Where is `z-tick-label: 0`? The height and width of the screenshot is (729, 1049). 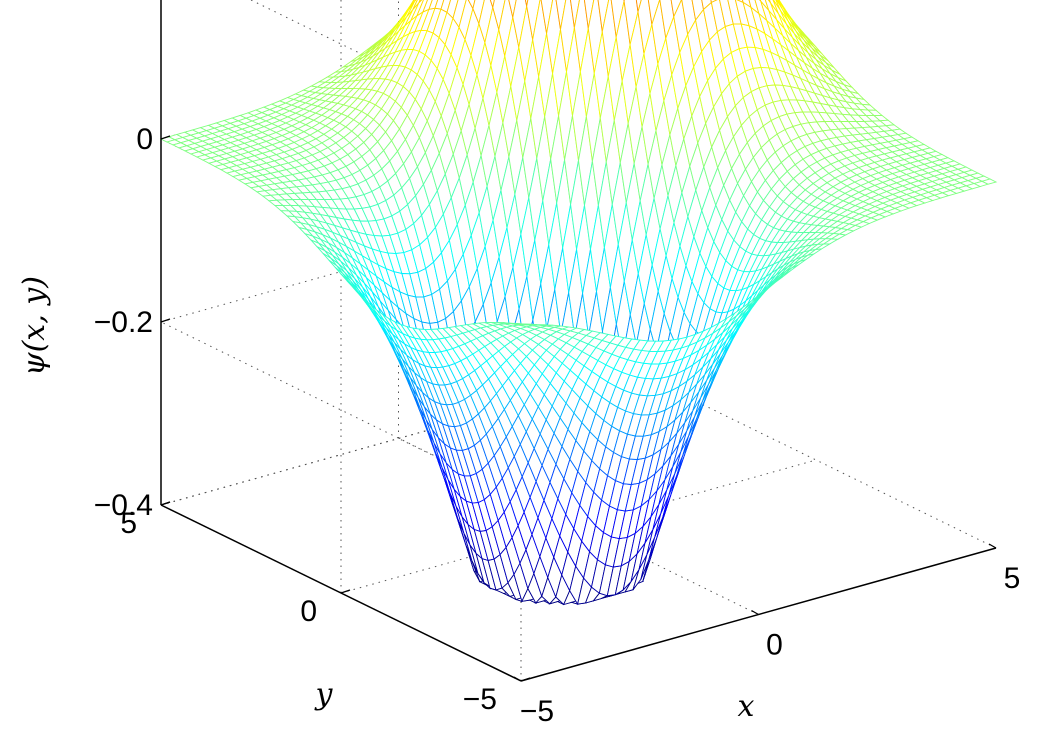
z-tick-label: 0 is located at coordinates (144, 139).